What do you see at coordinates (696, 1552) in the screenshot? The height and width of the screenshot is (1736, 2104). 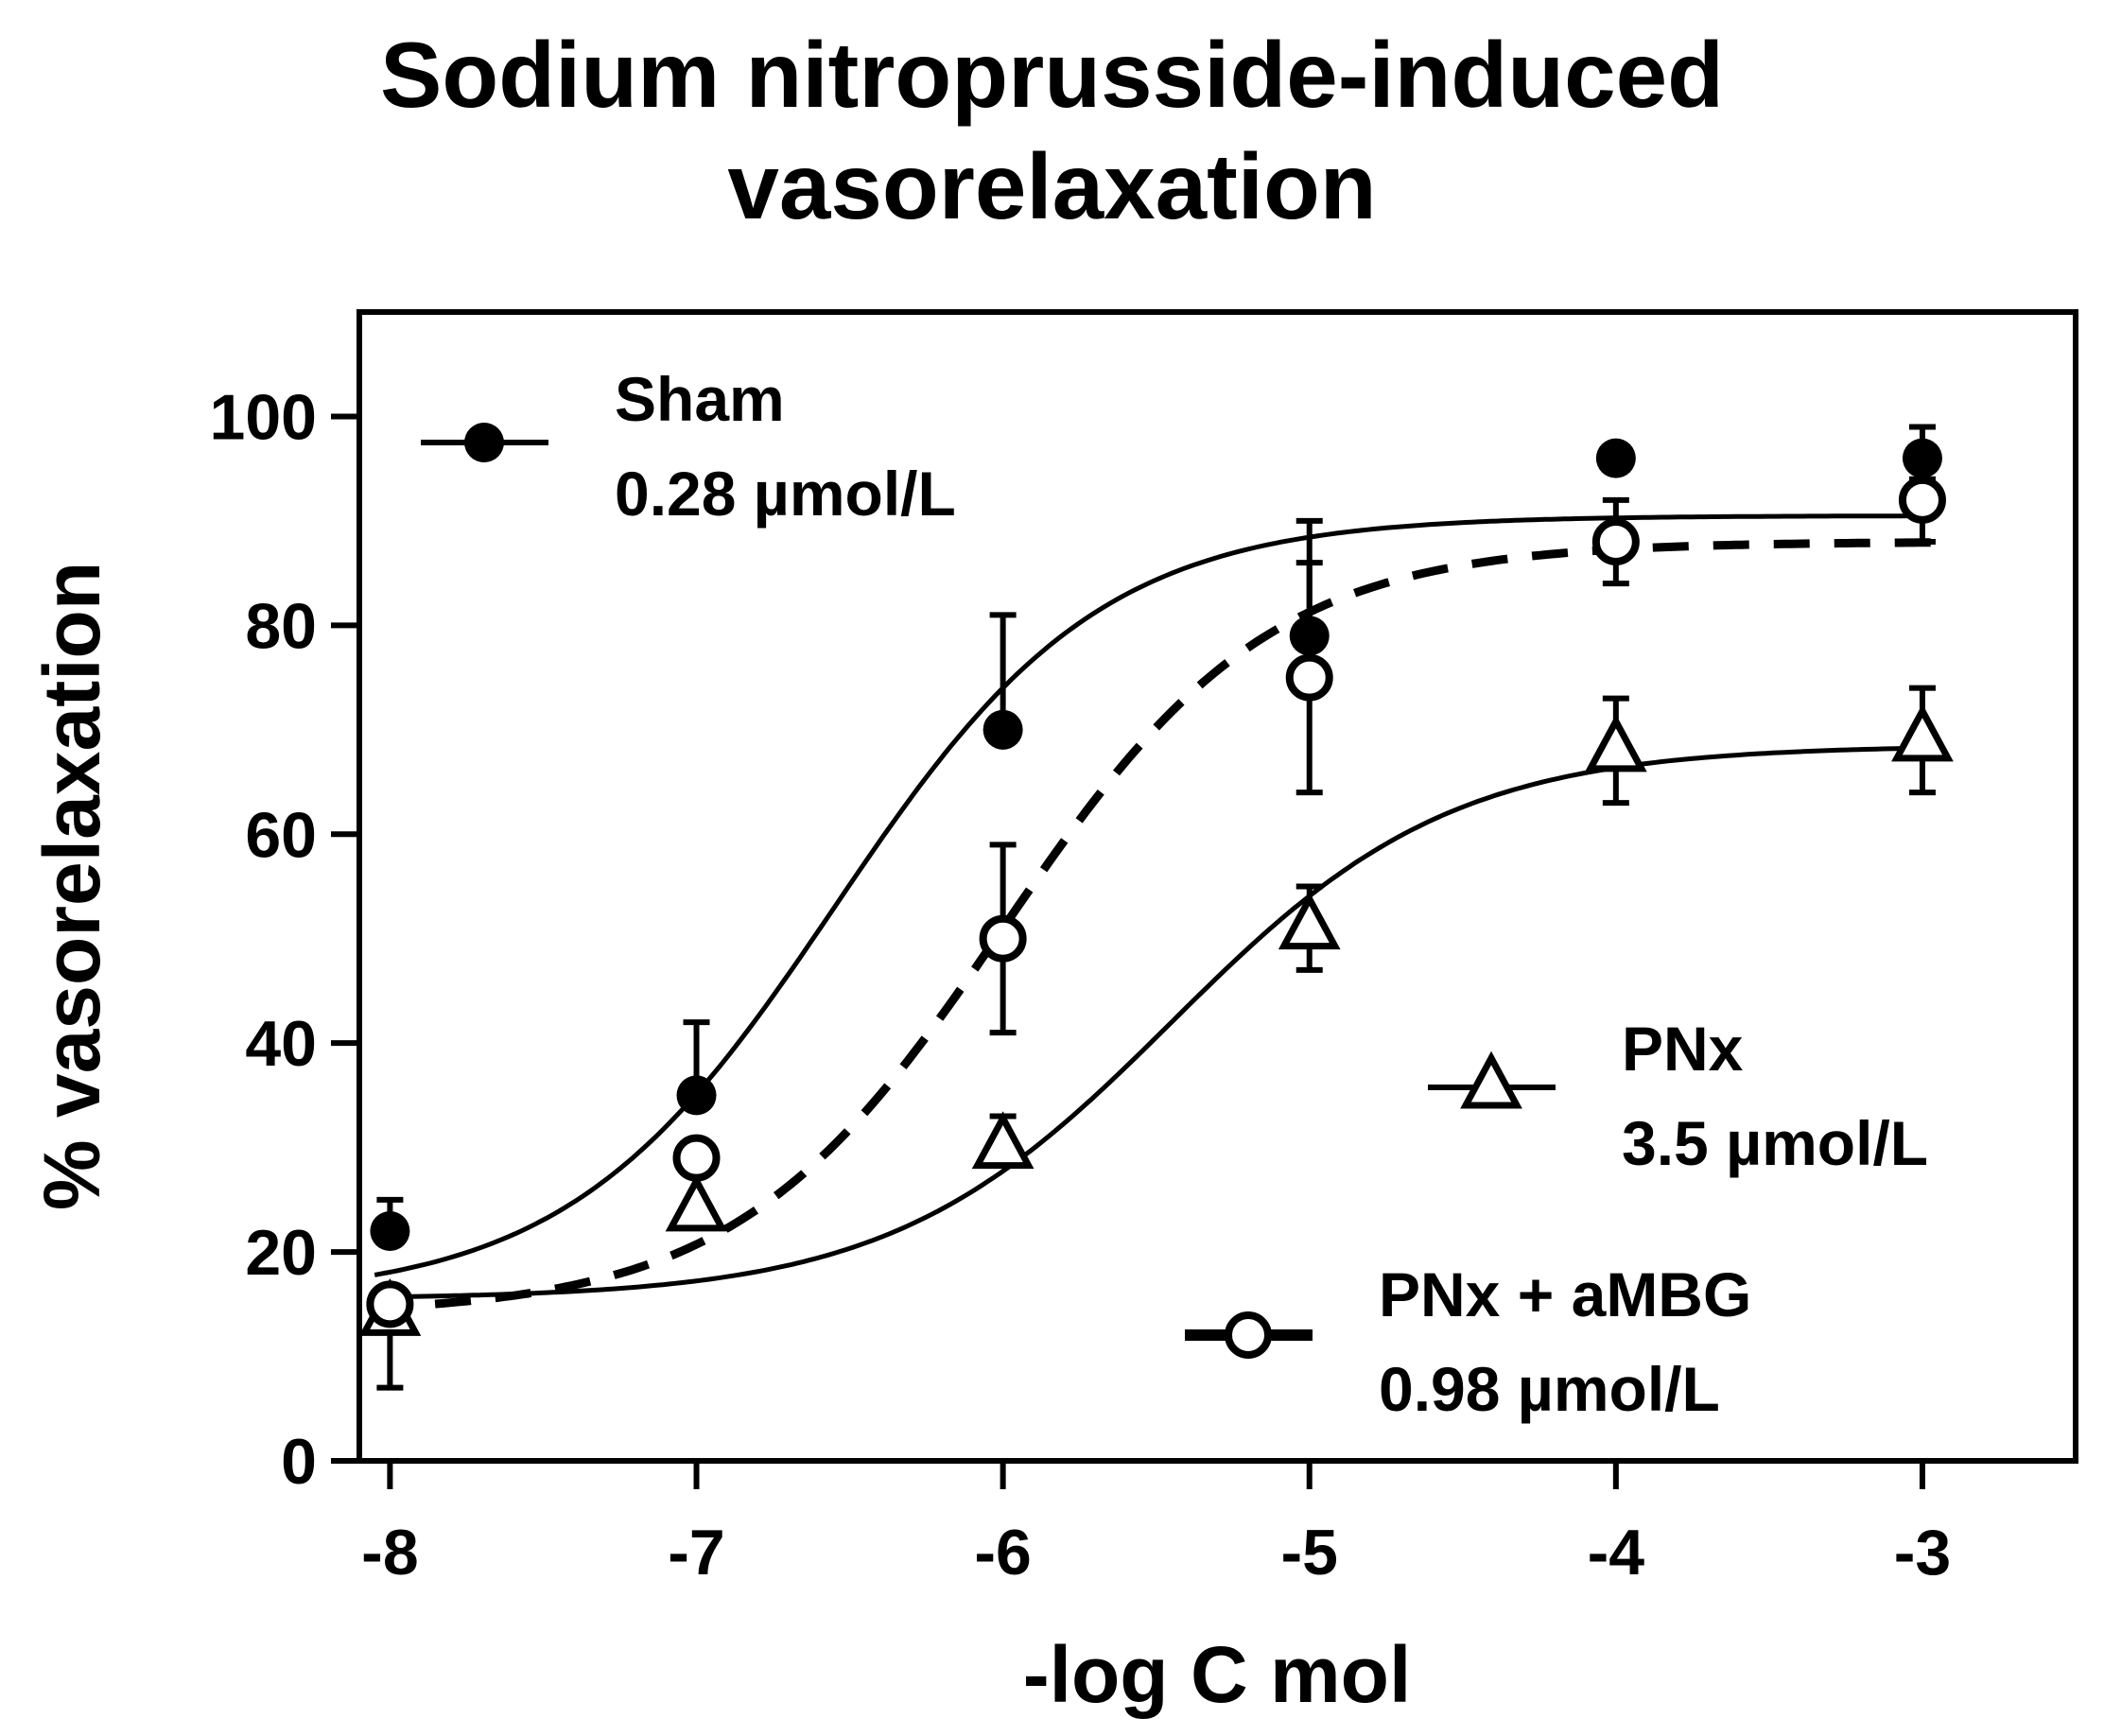 I see `x-tick-label: -7` at bounding box center [696, 1552].